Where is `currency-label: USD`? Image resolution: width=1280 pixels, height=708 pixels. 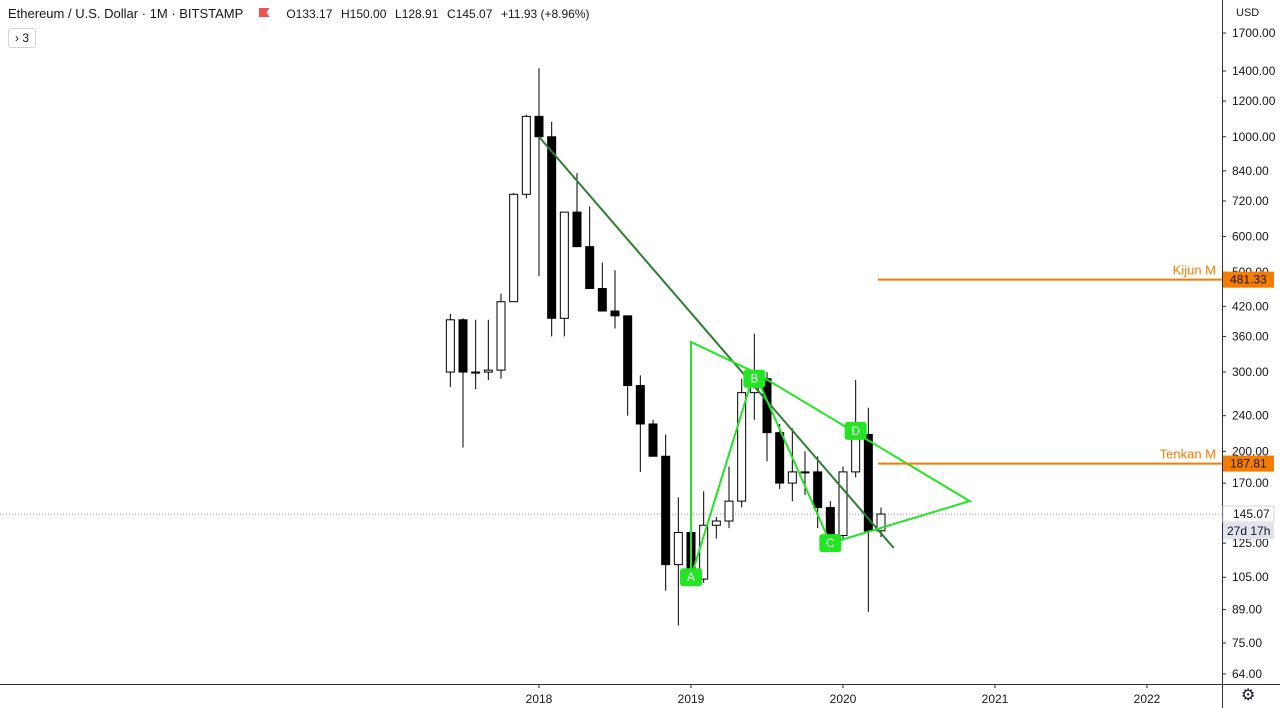 currency-label: USD is located at coordinates (1248, 13).